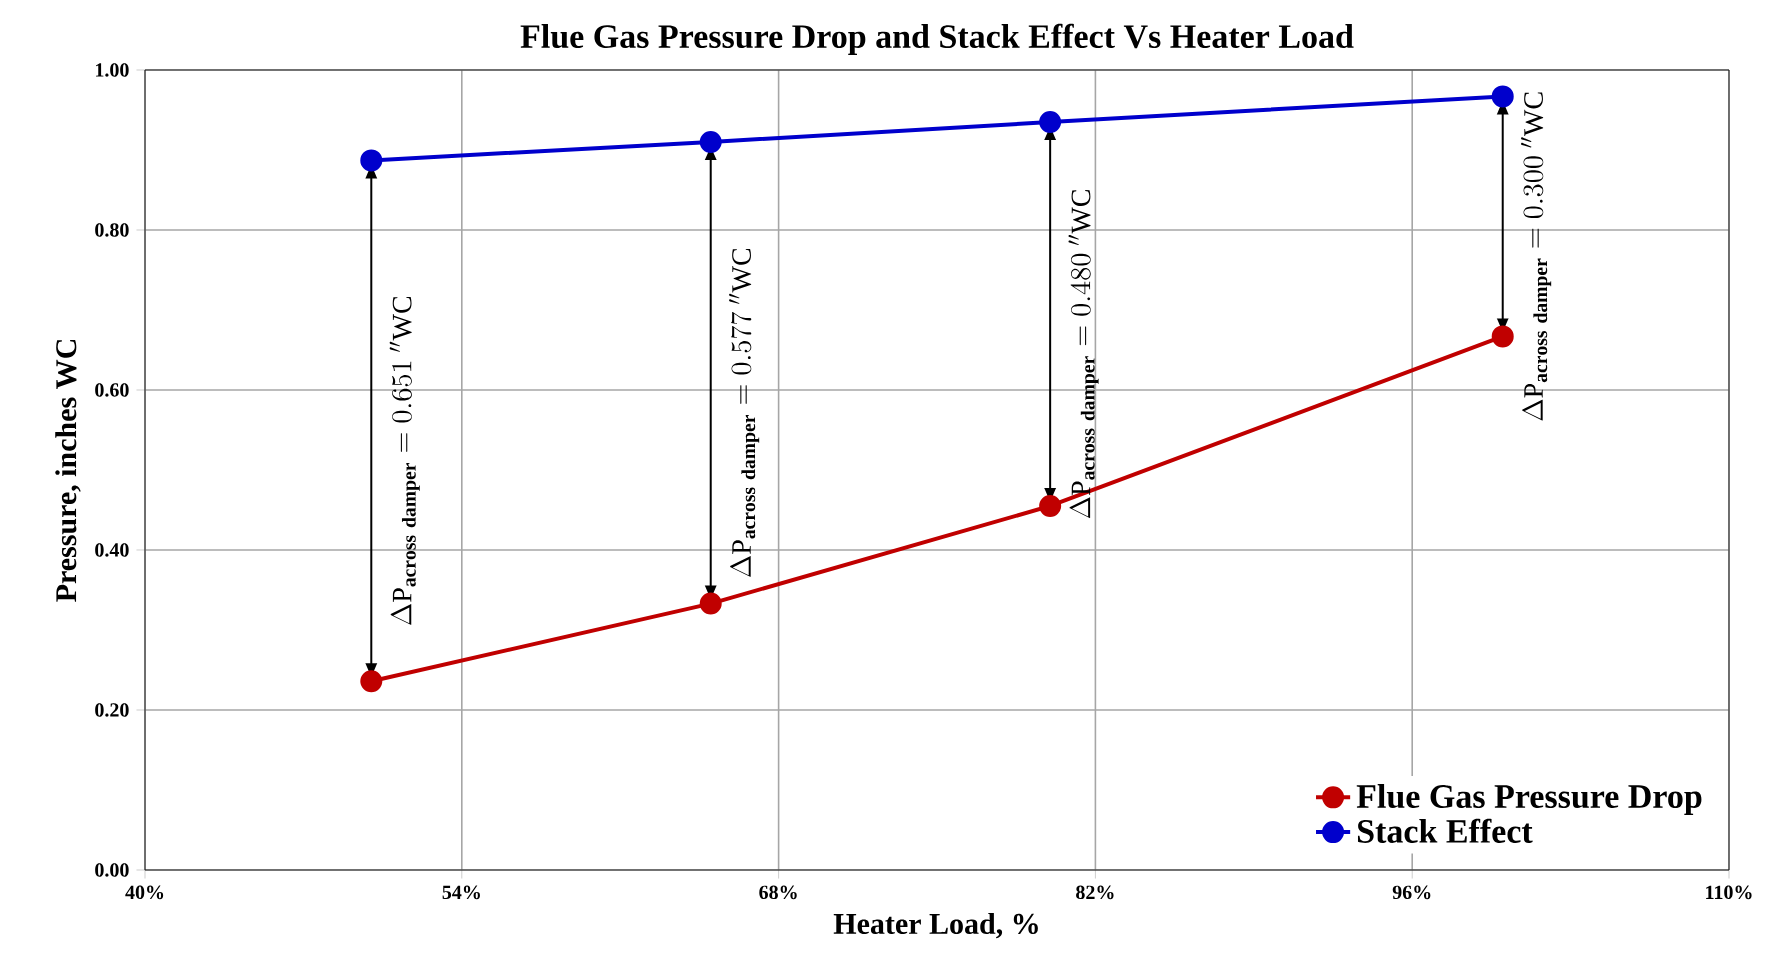  I want to click on annotation: $\Delta\mathrm{P}_{\mathbf{across\ damper}}= 0.300\ \mathrm{''WC}$, so click(1536, 256).